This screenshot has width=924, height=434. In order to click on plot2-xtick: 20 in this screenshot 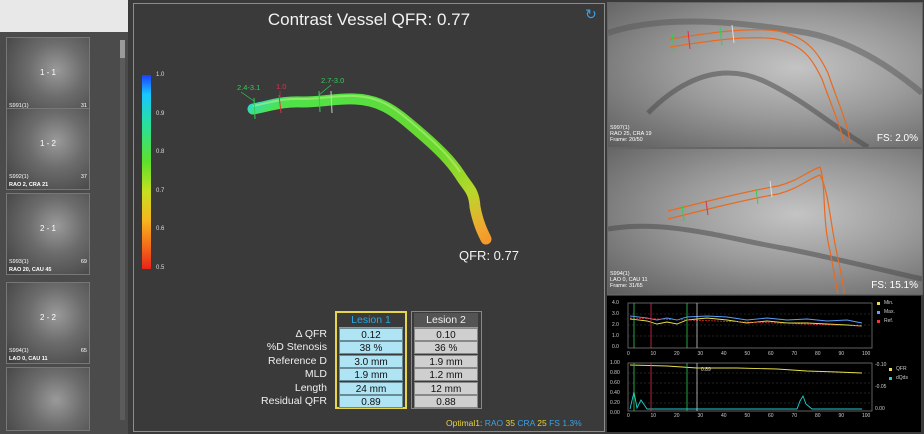, I will do `click(677, 416)`.